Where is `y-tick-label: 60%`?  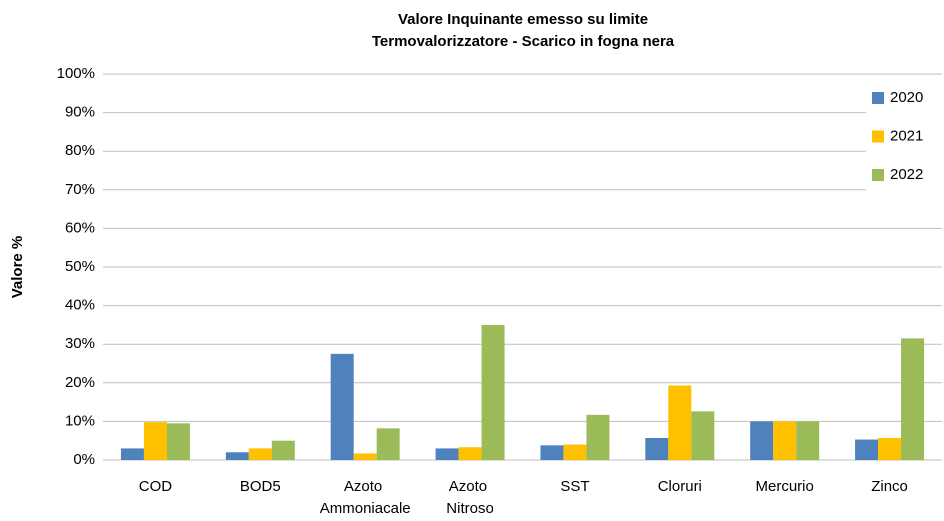 y-tick-label: 60% is located at coordinates (80, 227).